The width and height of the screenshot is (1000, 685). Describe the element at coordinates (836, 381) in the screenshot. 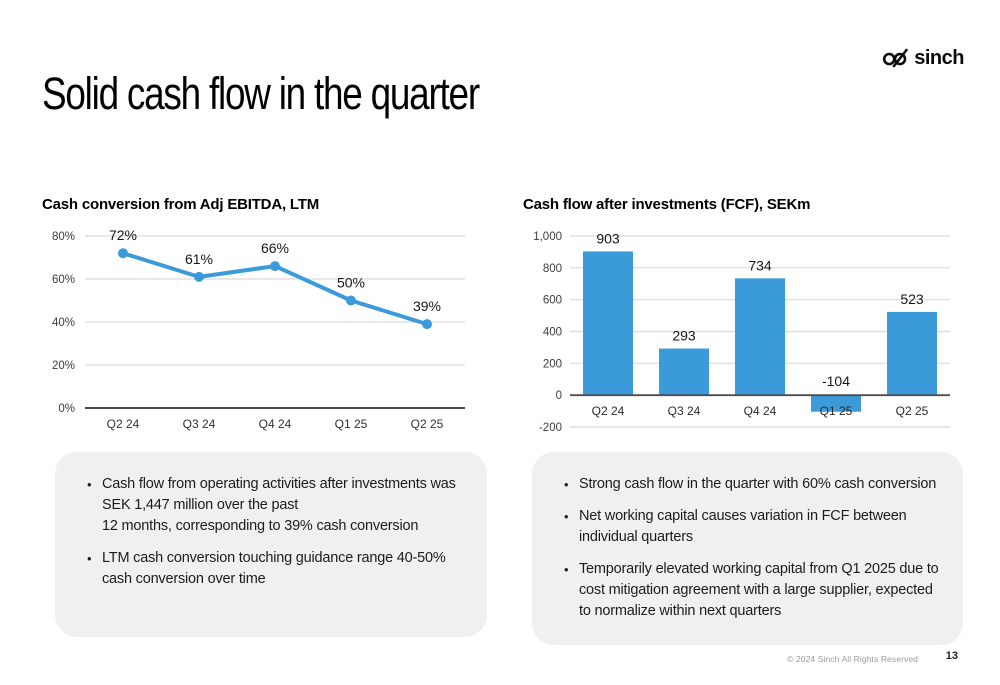

I see `svg-text: -104` at that location.